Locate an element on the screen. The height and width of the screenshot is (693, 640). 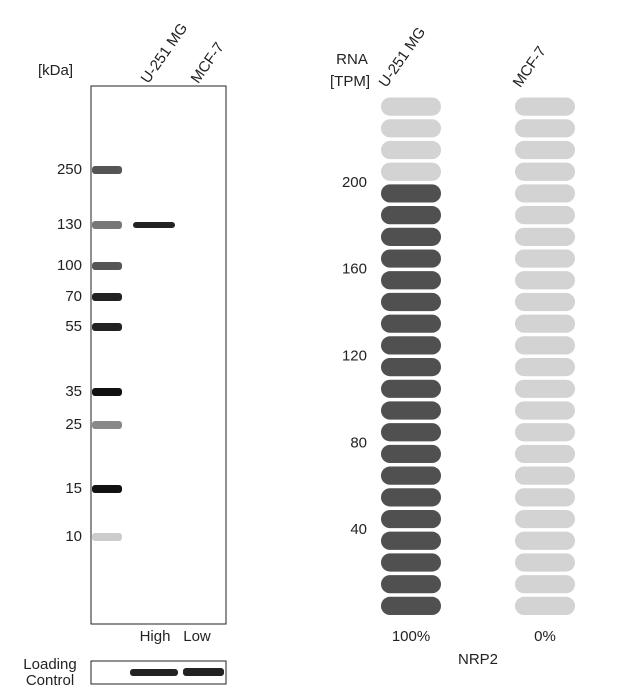
marker-label: 25 is located at coordinates (73, 424).